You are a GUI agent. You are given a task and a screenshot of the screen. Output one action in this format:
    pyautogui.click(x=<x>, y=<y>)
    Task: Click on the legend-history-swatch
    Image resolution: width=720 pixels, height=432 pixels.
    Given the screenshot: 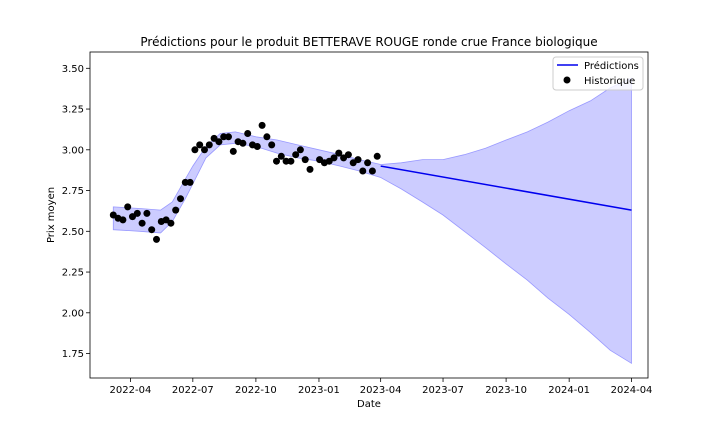 What is the action you would take?
    pyautogui.click(x=567, y=80)
    